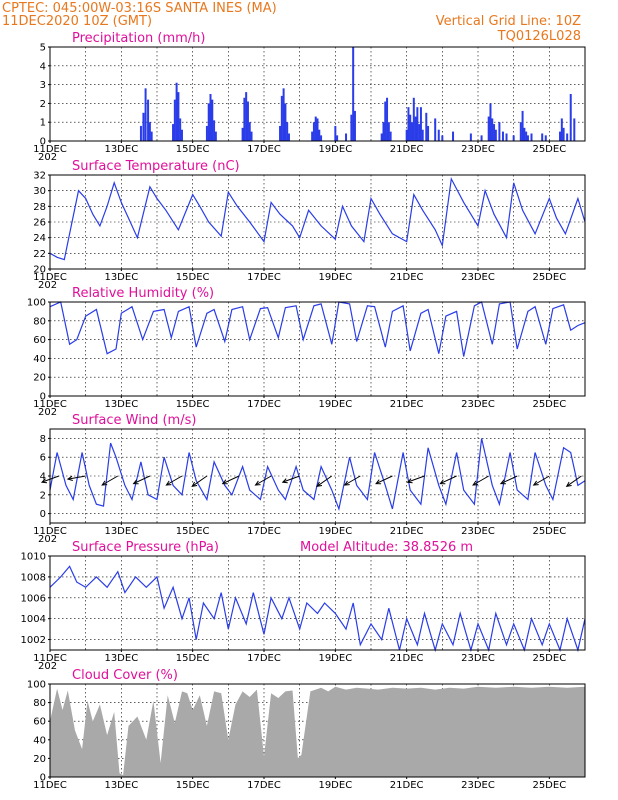 The width and height of the screenshot is (618, 800). What do you see at coordinates (193, 785) in the screenshot?
I see `cloud-xtick-label: 15DEC` at bounding box center [193, 785].